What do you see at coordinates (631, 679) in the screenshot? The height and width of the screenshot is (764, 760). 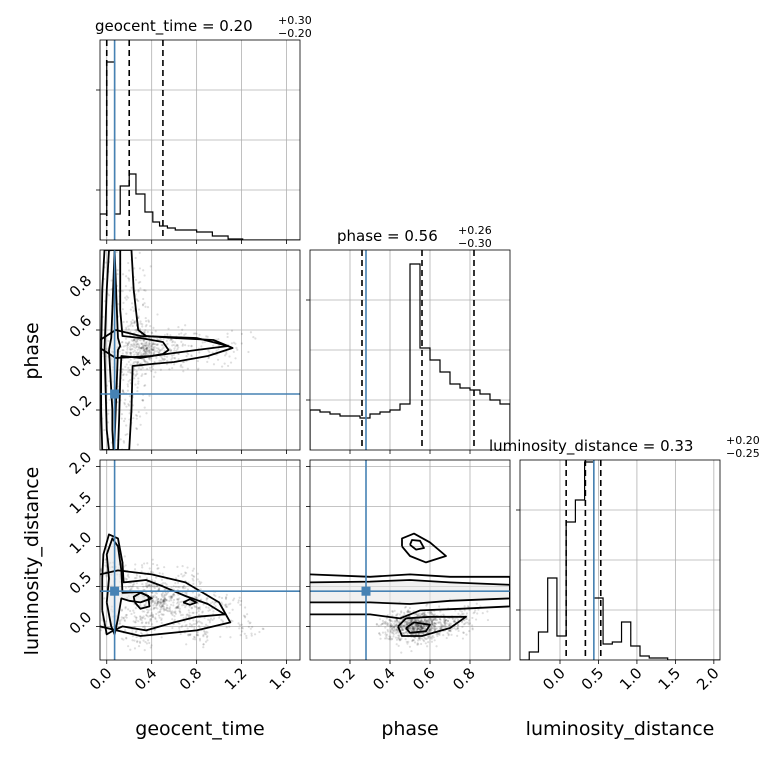 I see `xtick-label-luminosity_distance-2: 1.0` at bounding box center [631, 679].